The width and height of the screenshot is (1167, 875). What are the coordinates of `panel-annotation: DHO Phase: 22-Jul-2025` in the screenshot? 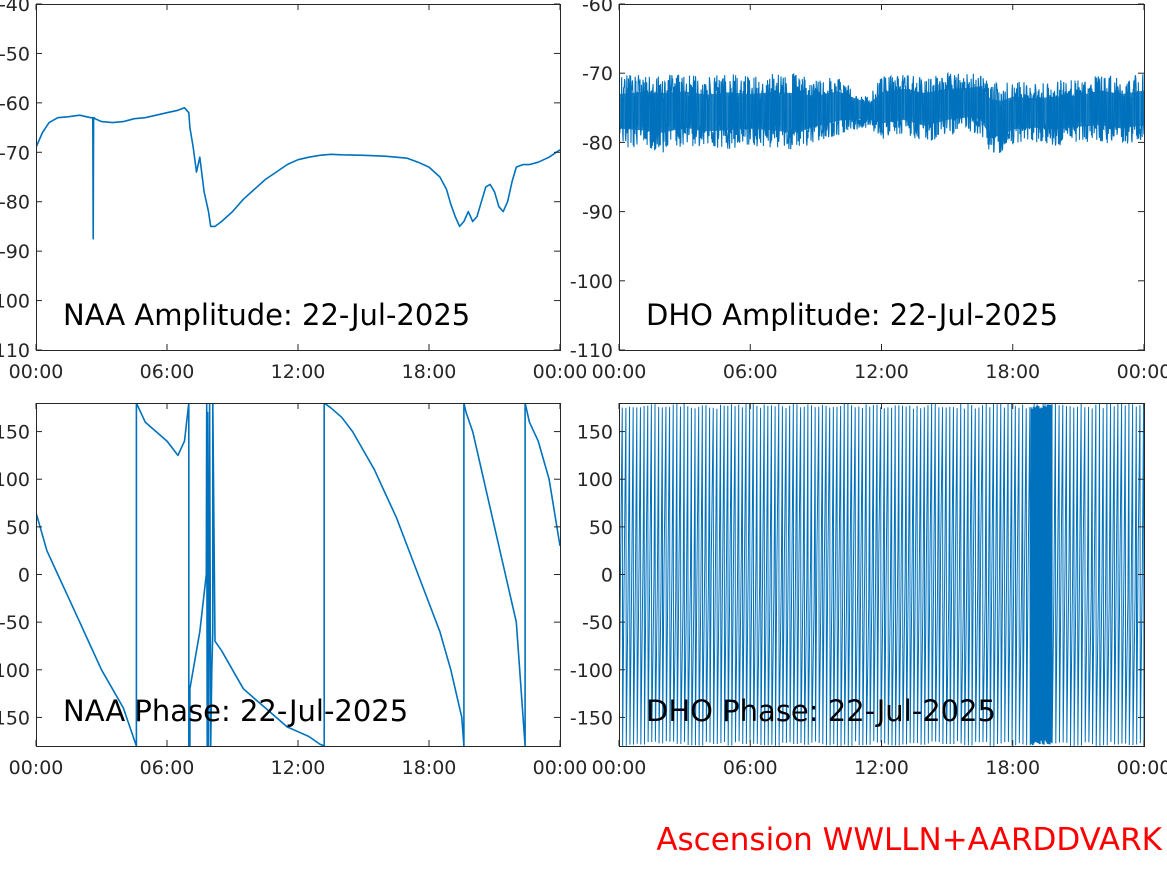 It's located at (821, 711).